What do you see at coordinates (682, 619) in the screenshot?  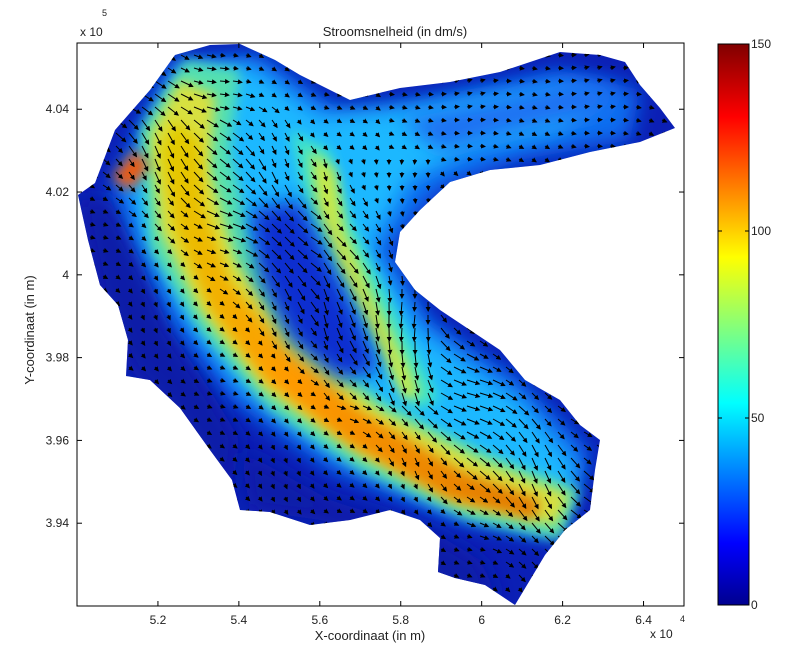 I see `x-multiplier-exp: 4` at bounding box center [682, 619].